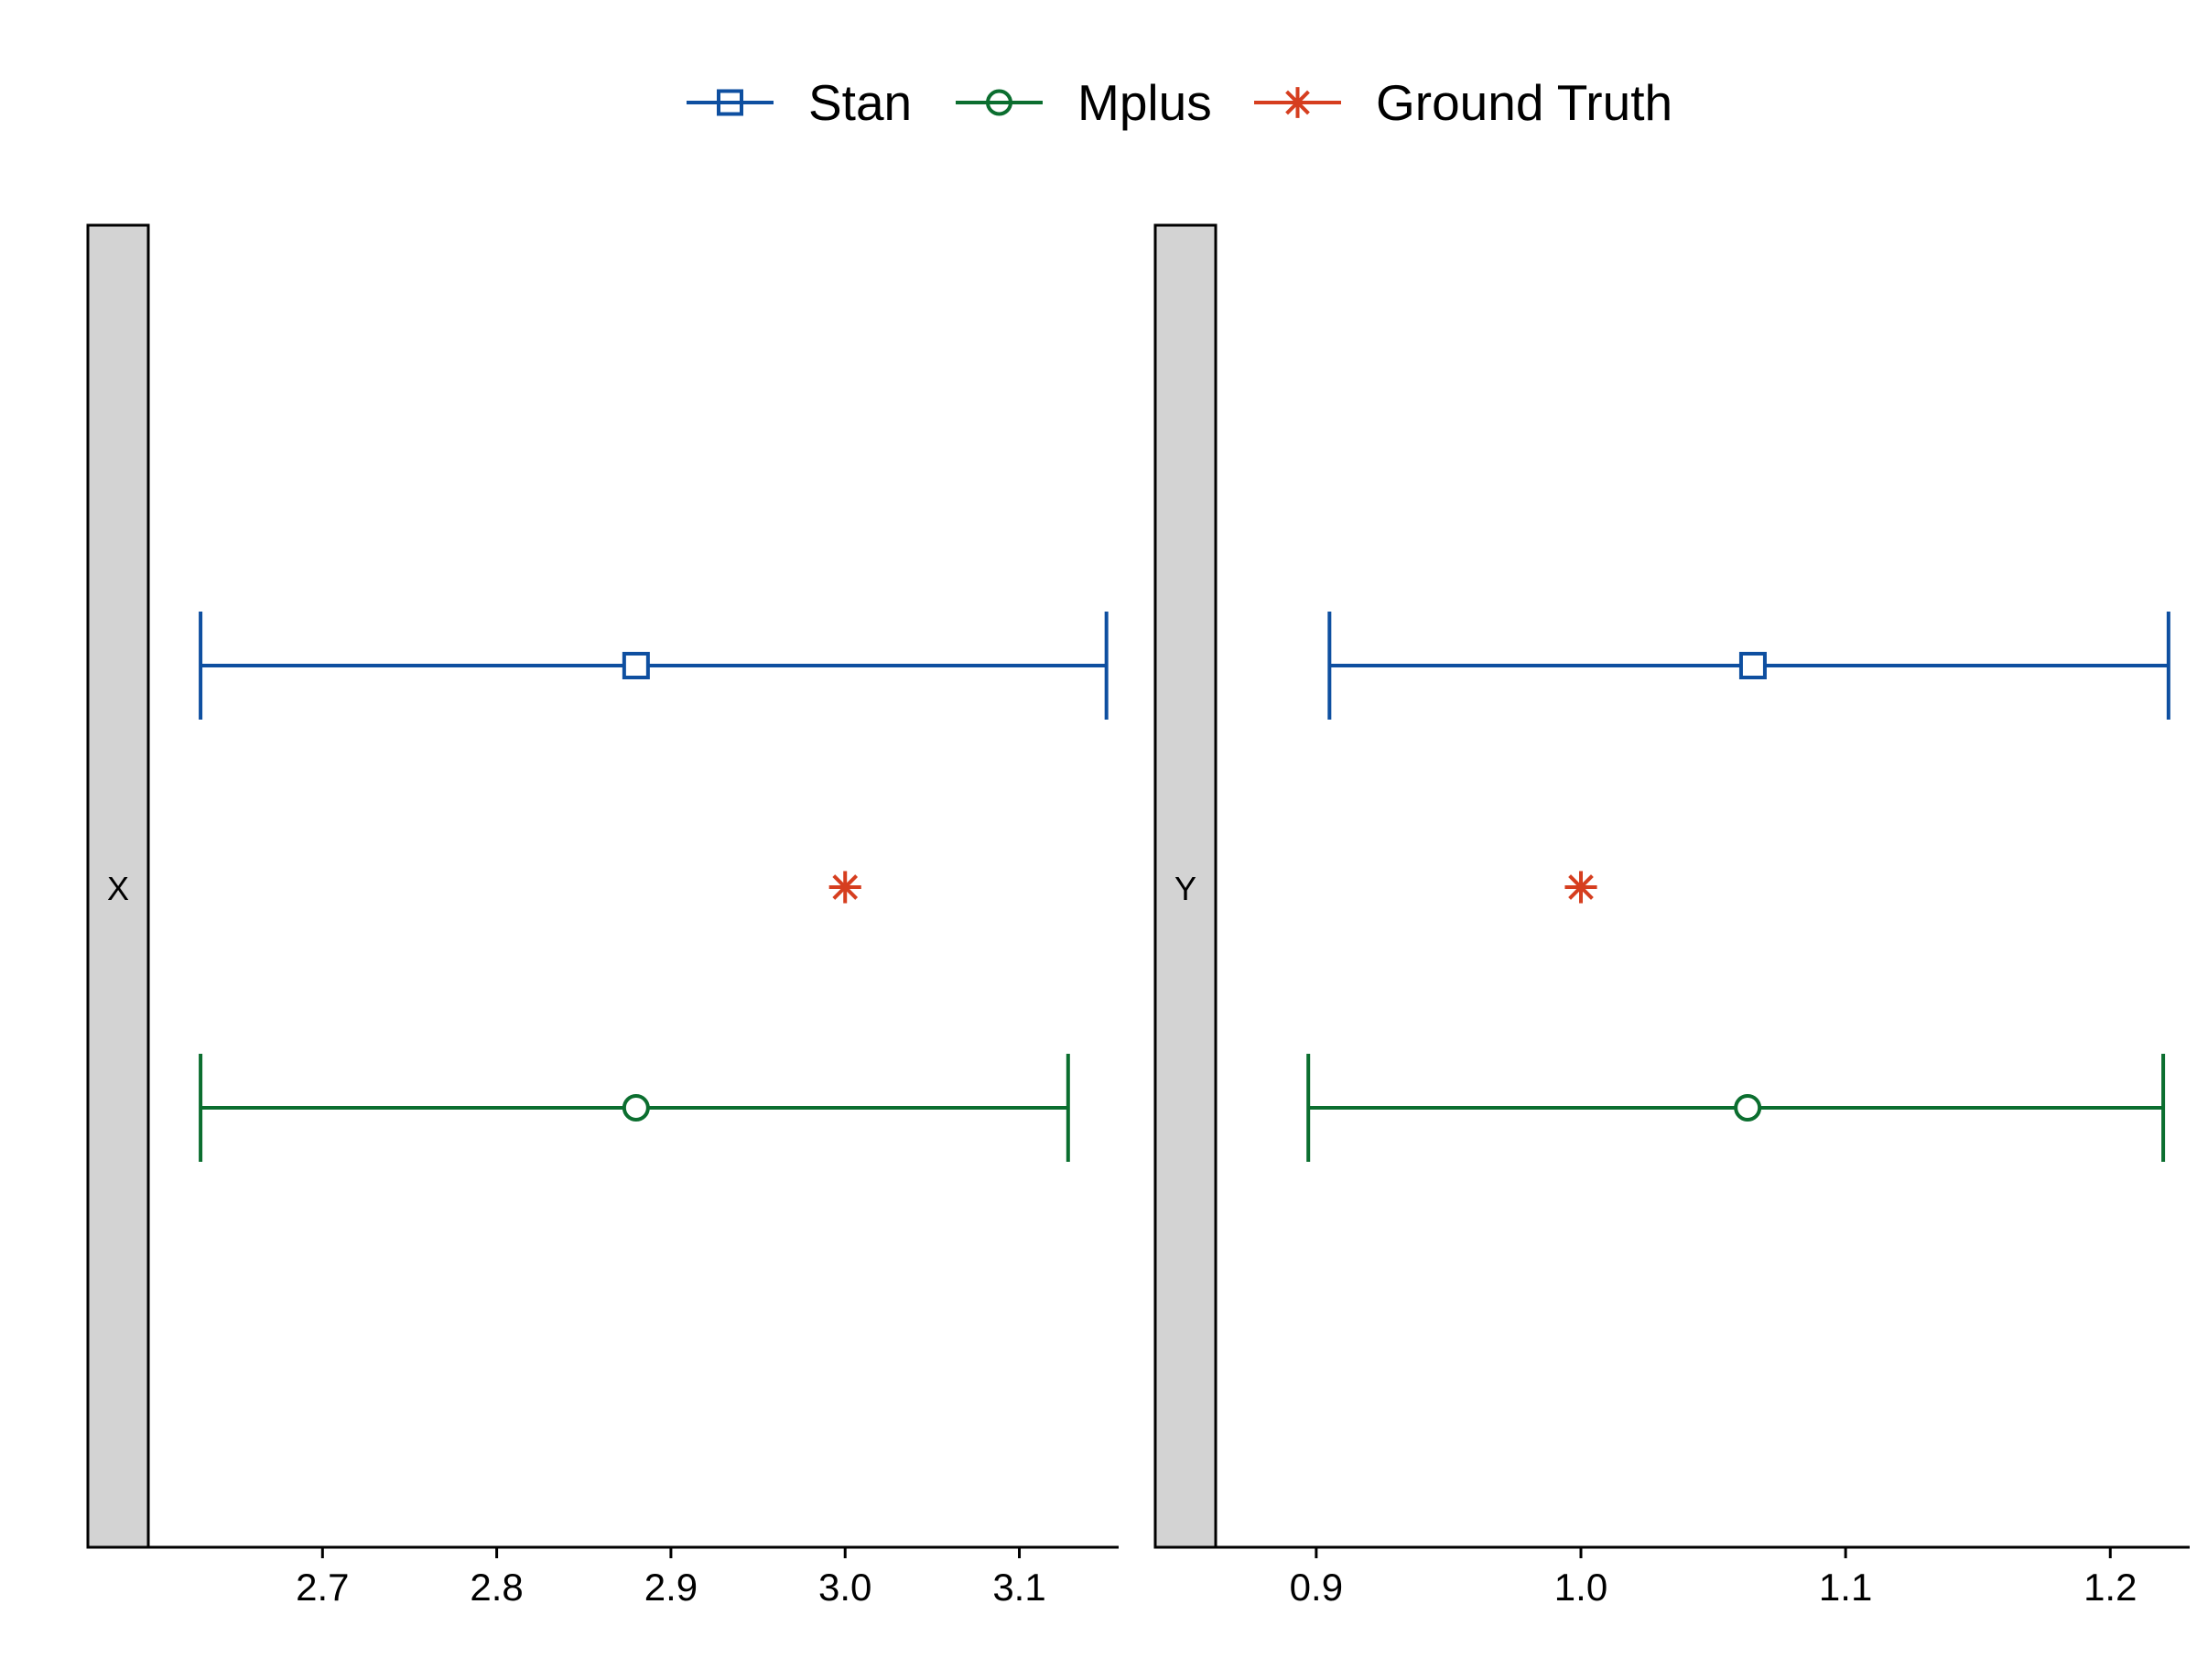 The width and height of the screenshot is (2197, 1680). I want to click on x-tick-label: 2.8, so click(496, 1587).